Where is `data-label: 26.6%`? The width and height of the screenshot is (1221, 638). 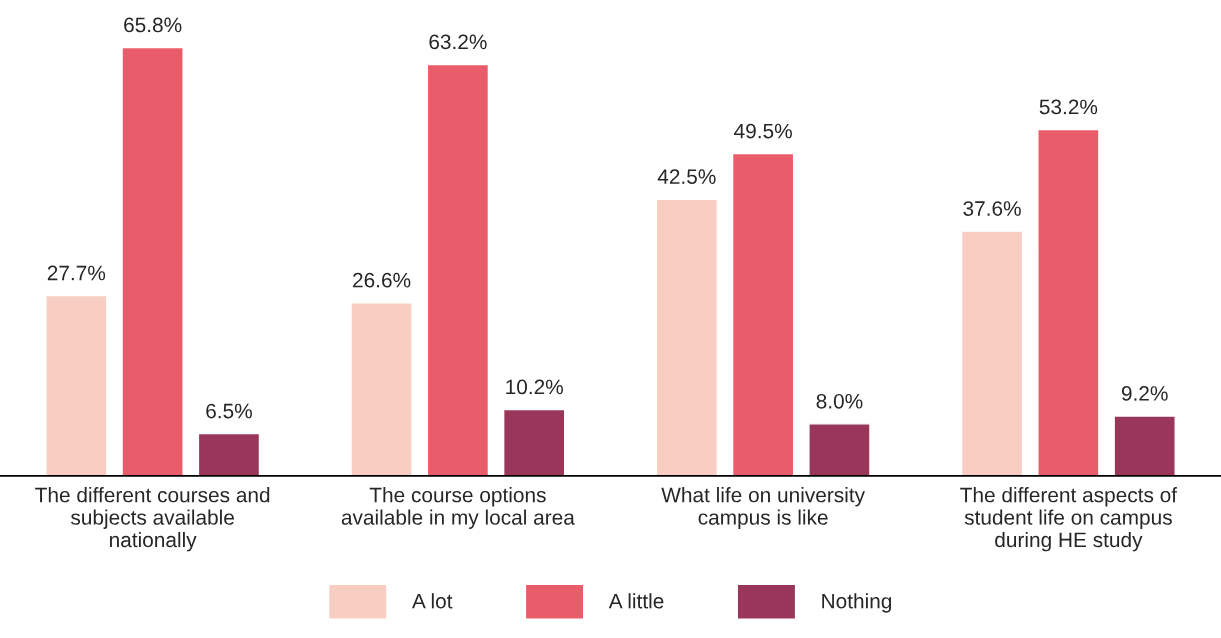 data-label: 26.6% is located at coordinates (382, 280).